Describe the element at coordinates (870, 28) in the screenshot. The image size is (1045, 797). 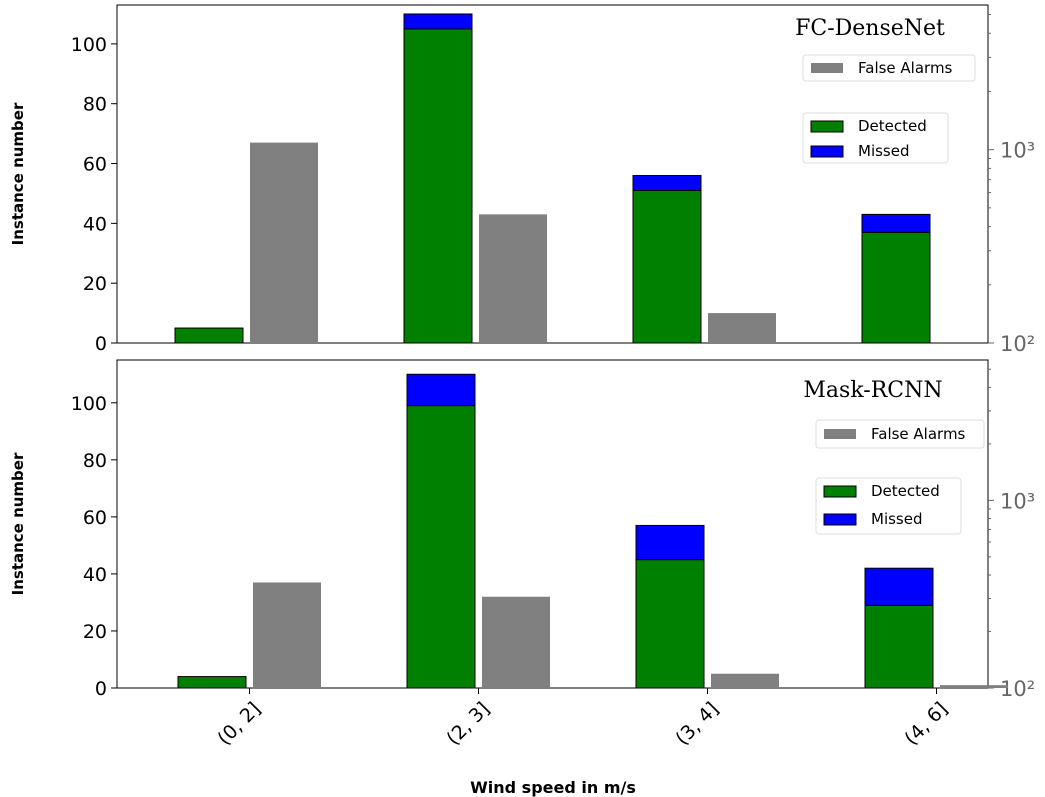
I see `panel-title: FC-DenseNet` at that location.